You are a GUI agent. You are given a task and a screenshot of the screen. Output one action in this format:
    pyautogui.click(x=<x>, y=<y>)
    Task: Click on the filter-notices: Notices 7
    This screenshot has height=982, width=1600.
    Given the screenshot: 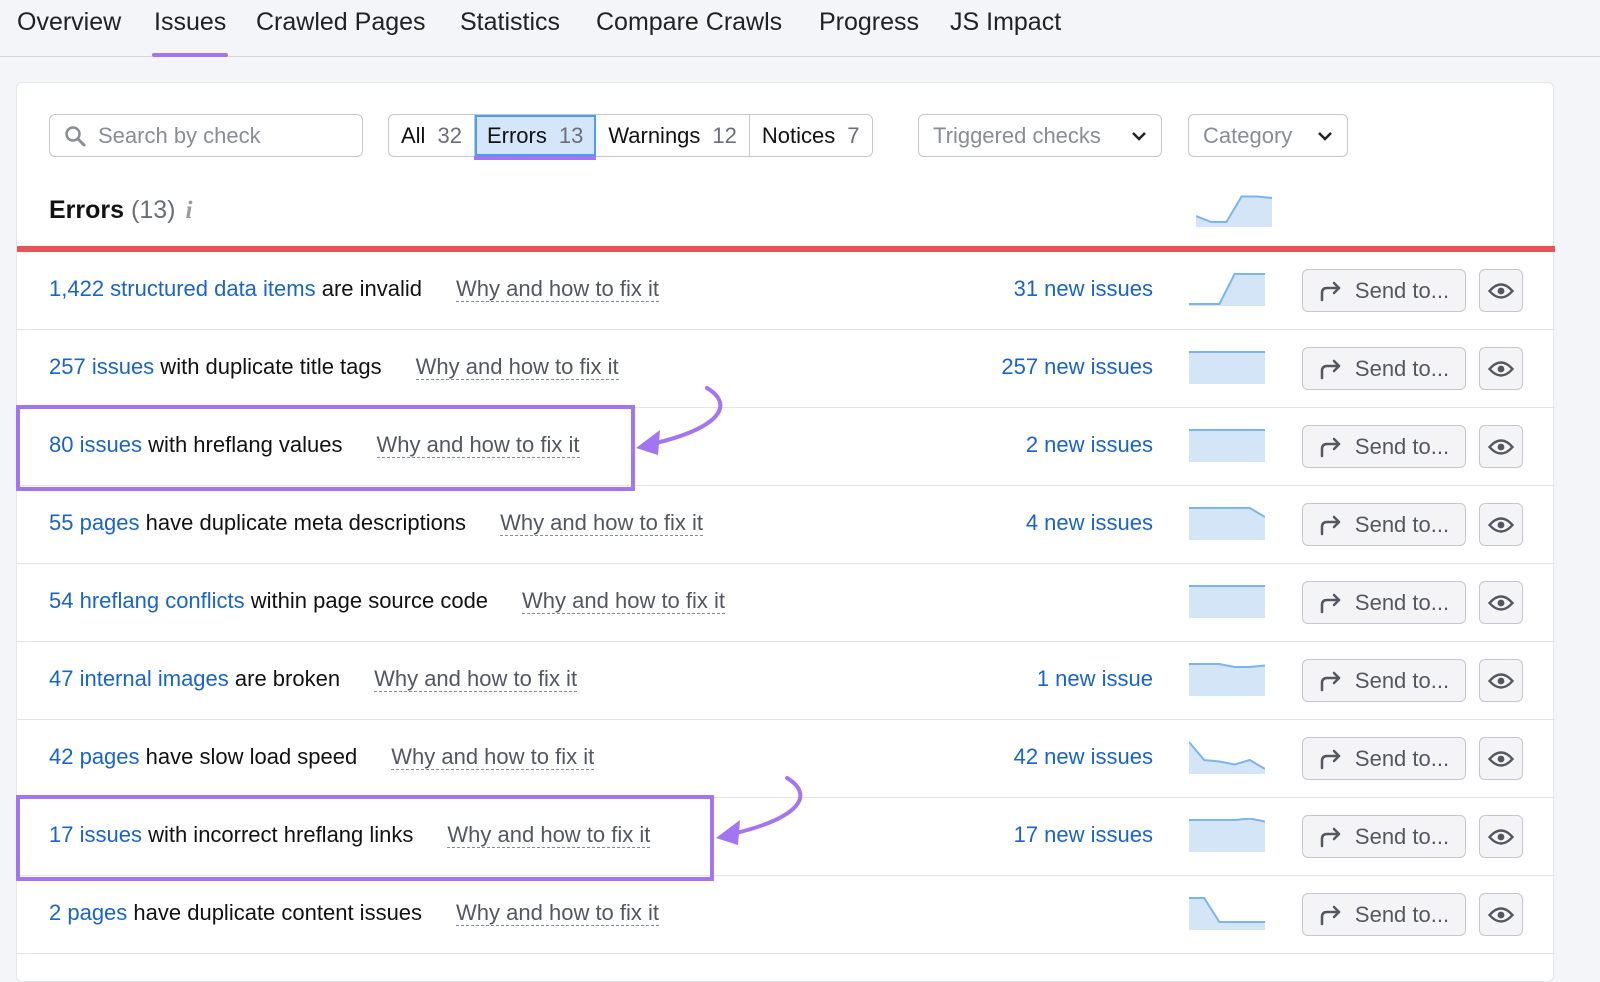 What is the action you would take?
    pyautogui.click(x=811, y=135)
    